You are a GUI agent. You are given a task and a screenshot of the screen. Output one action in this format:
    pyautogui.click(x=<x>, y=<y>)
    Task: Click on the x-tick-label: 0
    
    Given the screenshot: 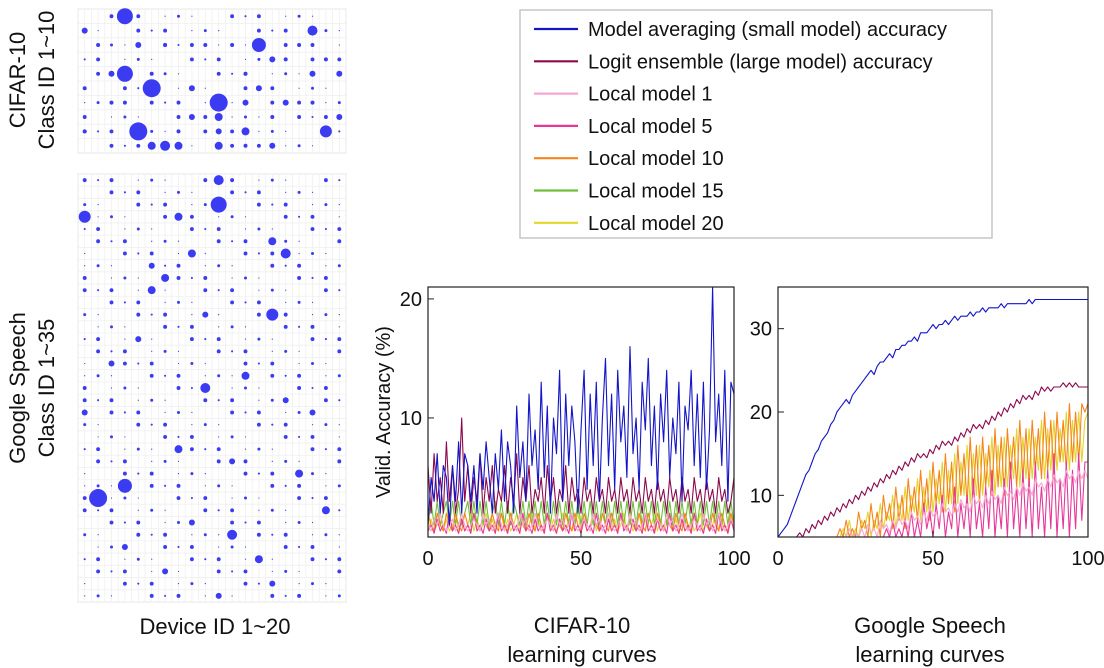 What is the action you would take?
    pyautogui.click(x=777, y=559)
    